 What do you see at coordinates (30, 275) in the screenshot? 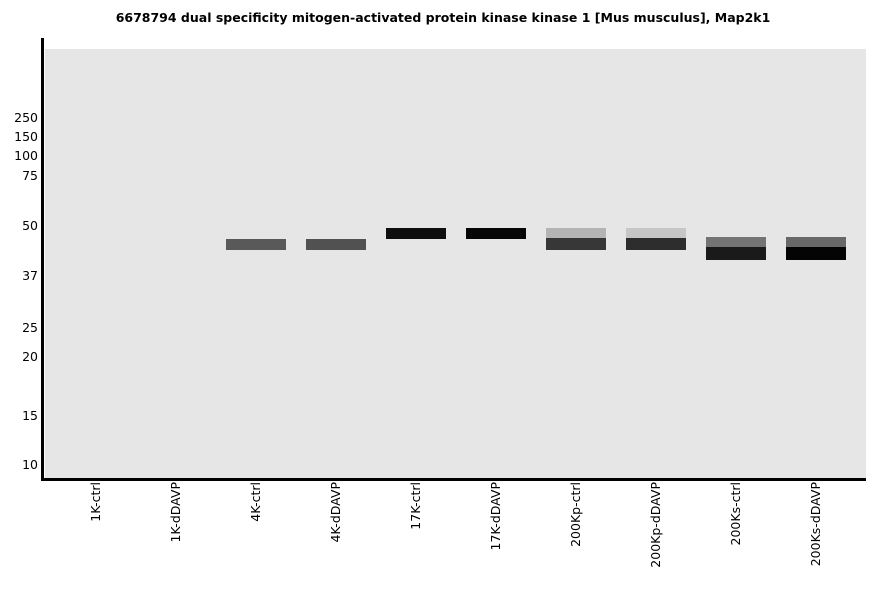
I see `y-tick-label: 37` at bounding box center [30, 275].